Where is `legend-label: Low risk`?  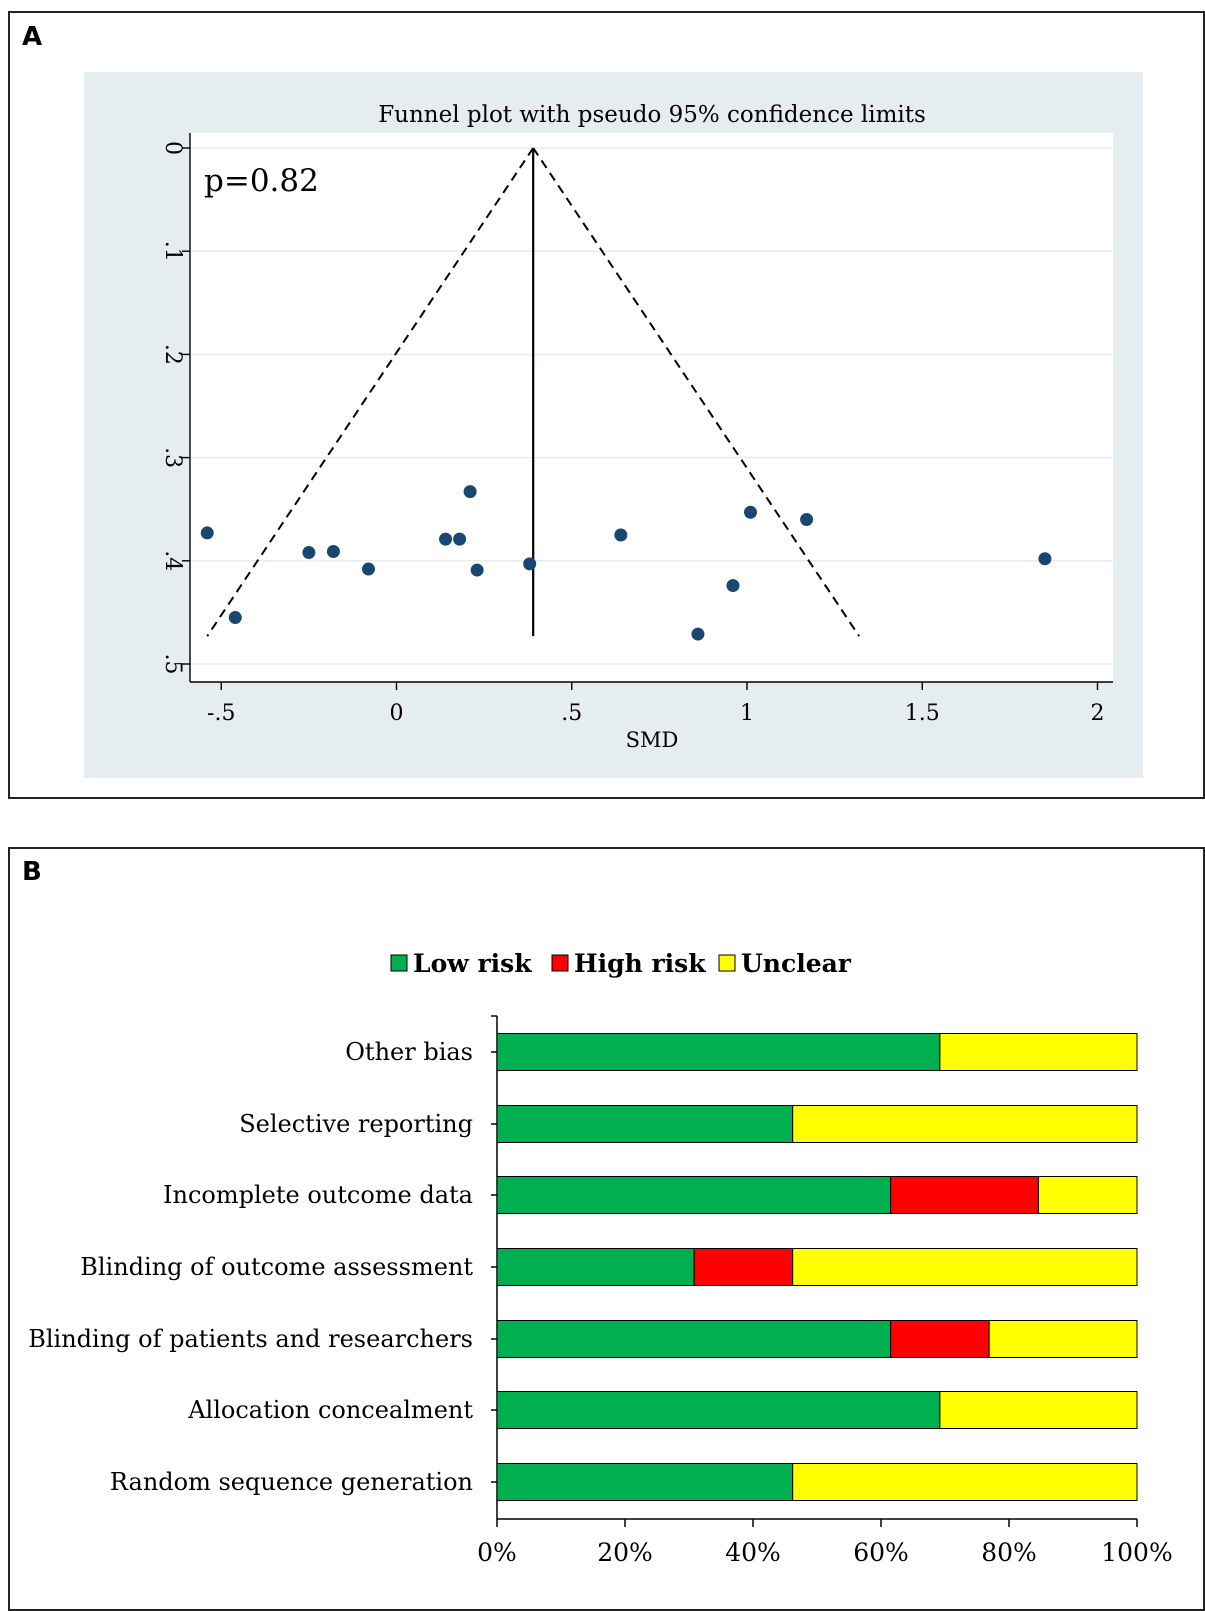 legend-label: Low risk is located at coordinates (472, 963).